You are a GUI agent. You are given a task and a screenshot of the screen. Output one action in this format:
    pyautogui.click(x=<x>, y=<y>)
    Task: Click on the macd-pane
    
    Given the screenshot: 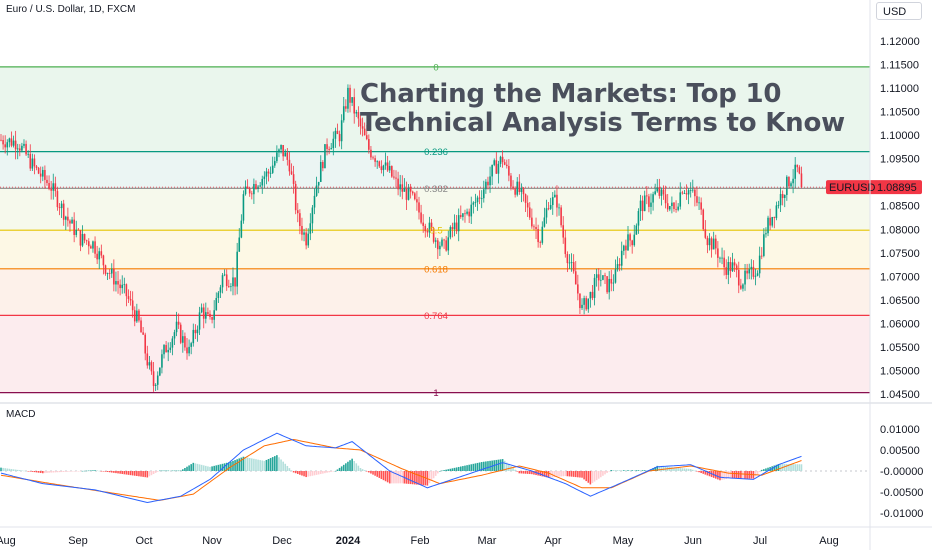 What is the action you would take?
    pyautogui.click(x=435, y=468)
    